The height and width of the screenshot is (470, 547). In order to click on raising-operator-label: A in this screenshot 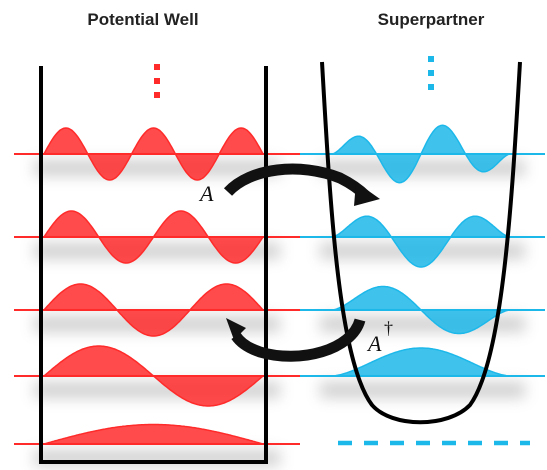, I will do `click(374, 343)`.